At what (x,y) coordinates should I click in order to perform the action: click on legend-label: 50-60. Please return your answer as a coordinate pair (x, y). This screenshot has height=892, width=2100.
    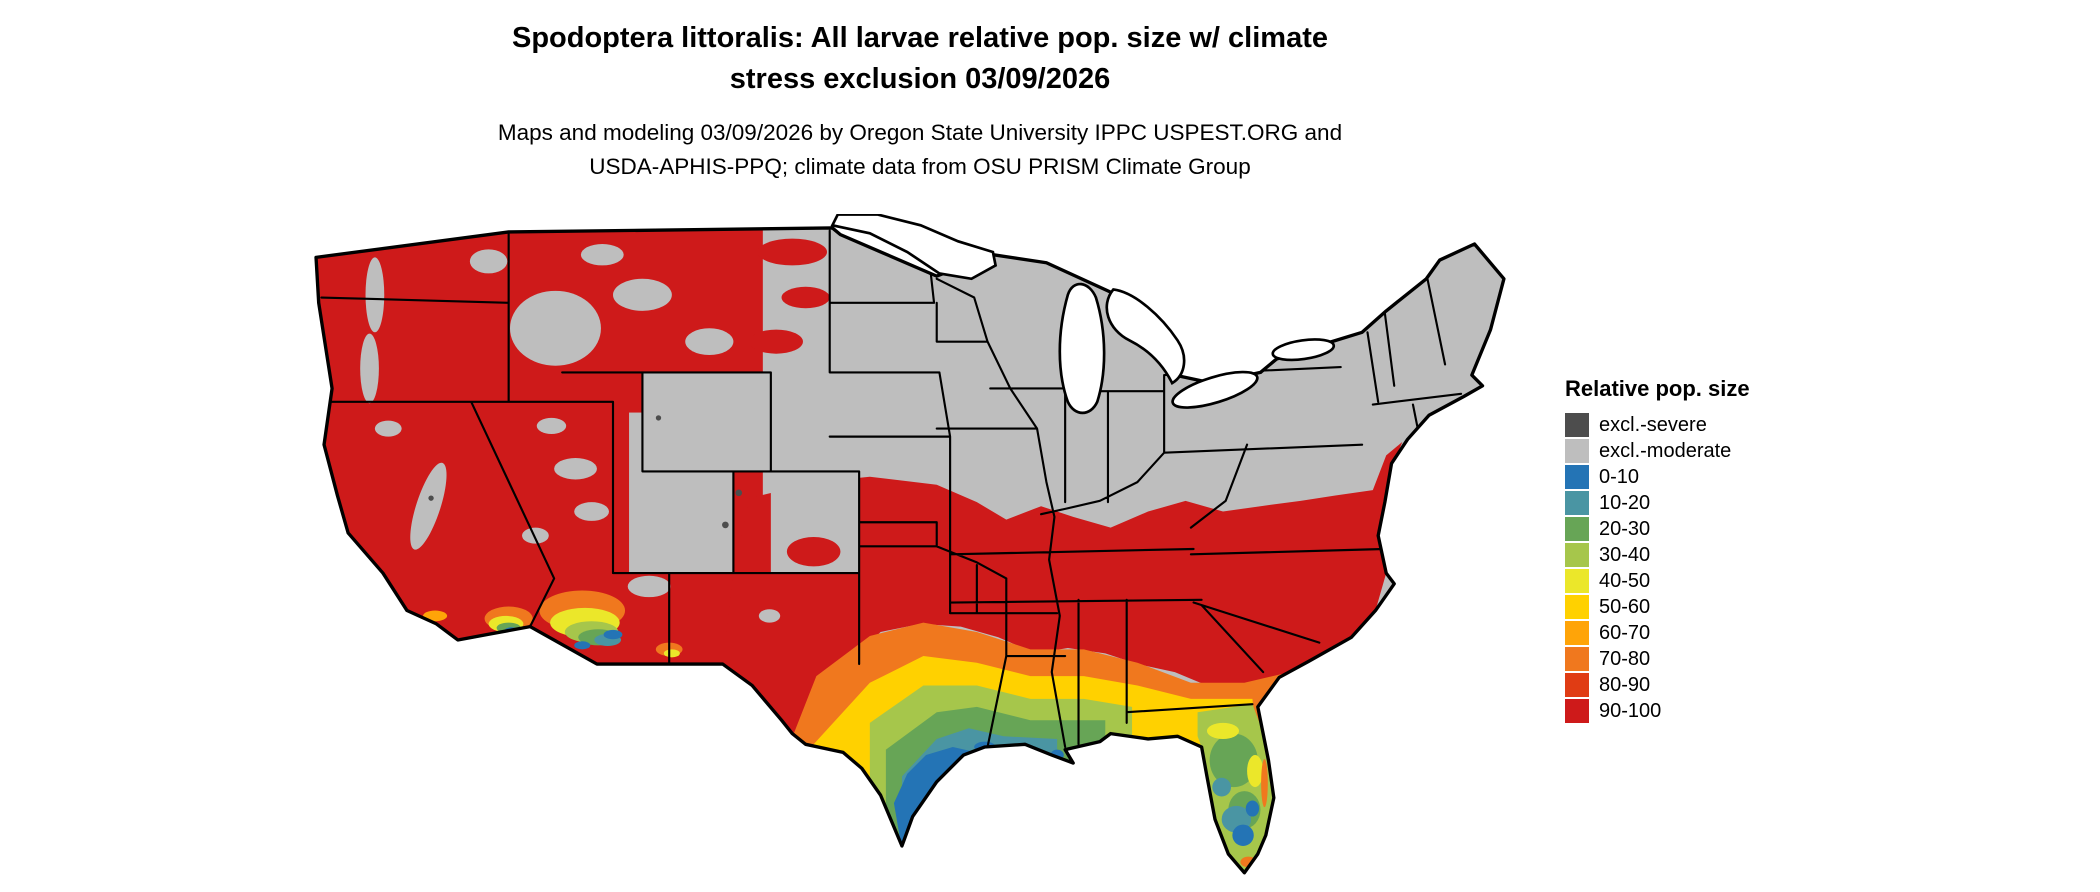
    Looking at the image, I should click on (1625, 607).